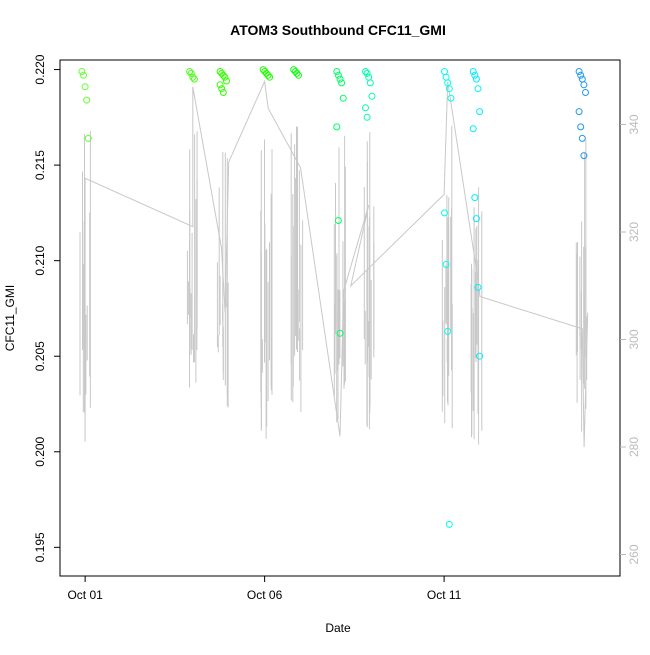 Image resolution: width=650 pixels, height=655 pixels. What do you see at coordinates (634, 232) in the screenshot?
I see `y2-tick-label: 320` at bounding box center [634, 232].